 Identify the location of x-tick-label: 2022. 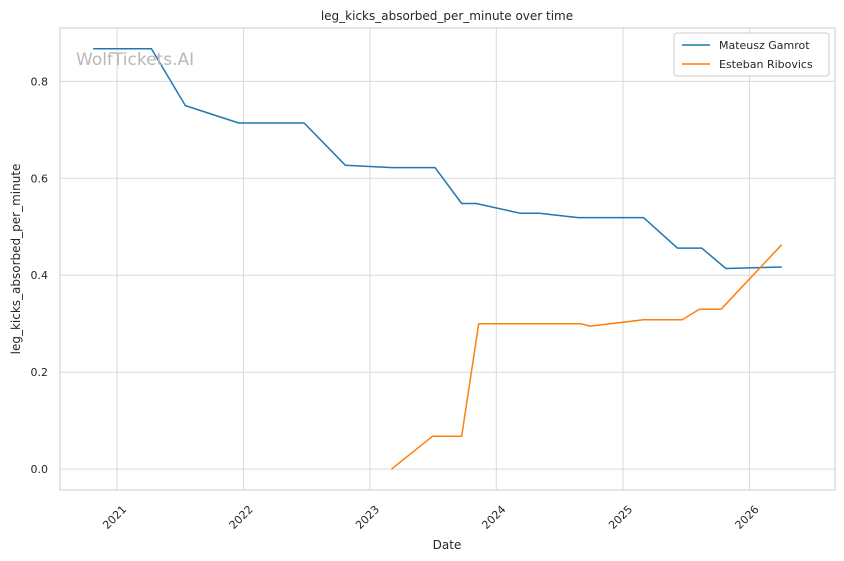
(241, 517).